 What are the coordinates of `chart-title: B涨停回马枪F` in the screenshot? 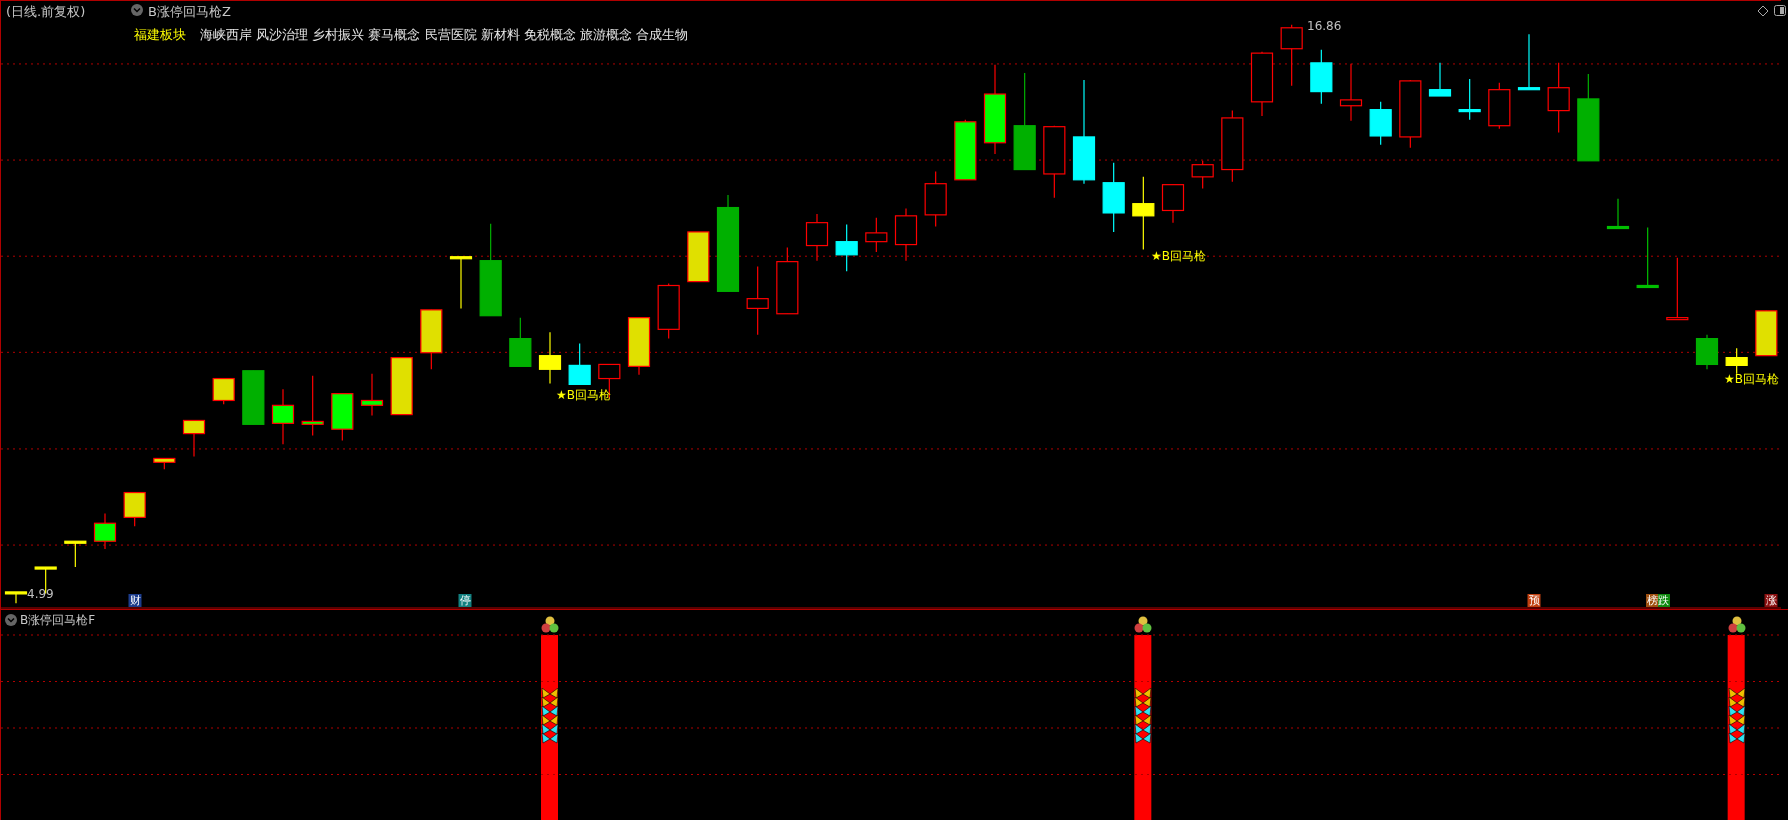 It's located at (58, 620).